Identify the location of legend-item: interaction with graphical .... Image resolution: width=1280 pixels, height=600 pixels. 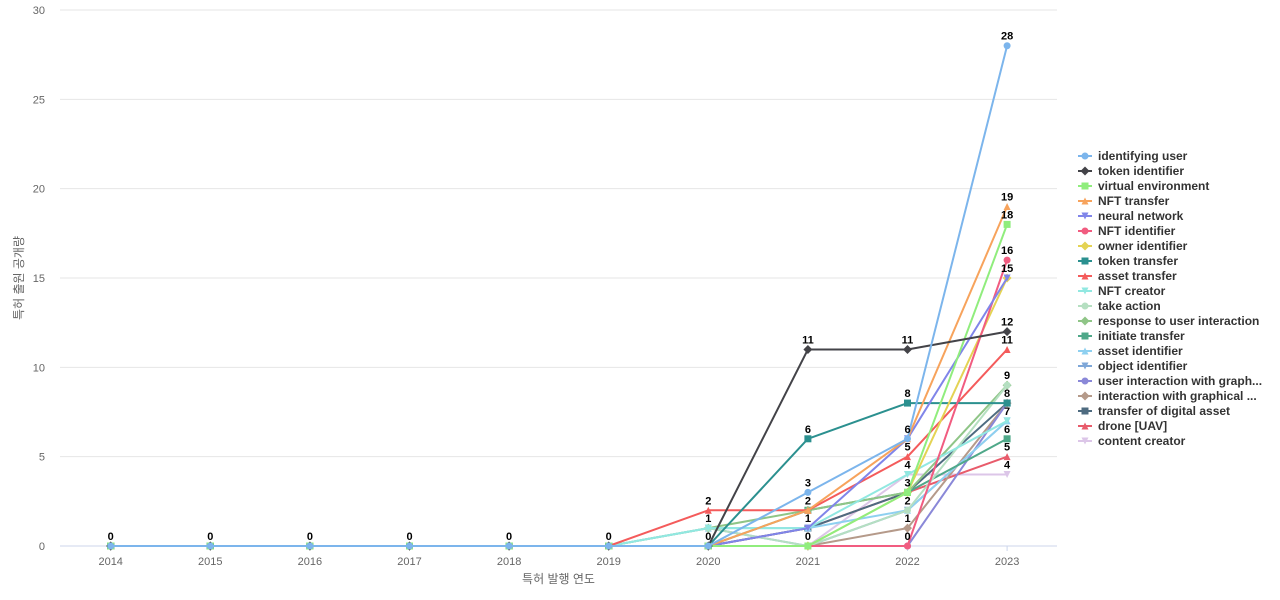
(1167, 396).